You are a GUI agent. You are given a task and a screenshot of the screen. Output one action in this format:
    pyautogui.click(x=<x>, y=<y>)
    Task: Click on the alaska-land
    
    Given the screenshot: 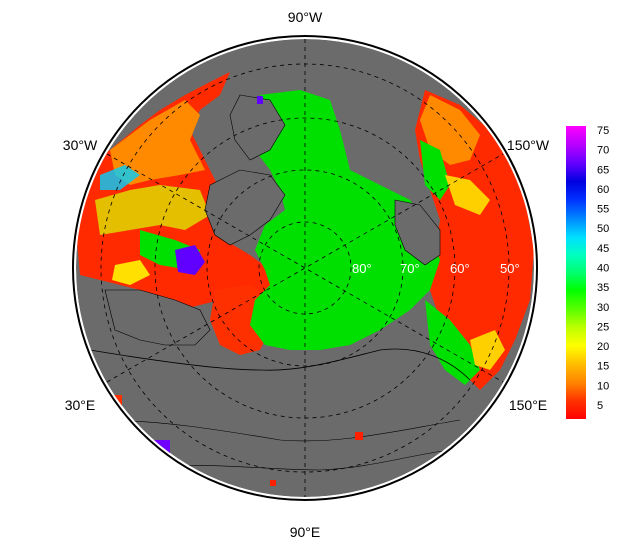 What is the action you would take?
    pyautogui.click(x=417, y=232)
    